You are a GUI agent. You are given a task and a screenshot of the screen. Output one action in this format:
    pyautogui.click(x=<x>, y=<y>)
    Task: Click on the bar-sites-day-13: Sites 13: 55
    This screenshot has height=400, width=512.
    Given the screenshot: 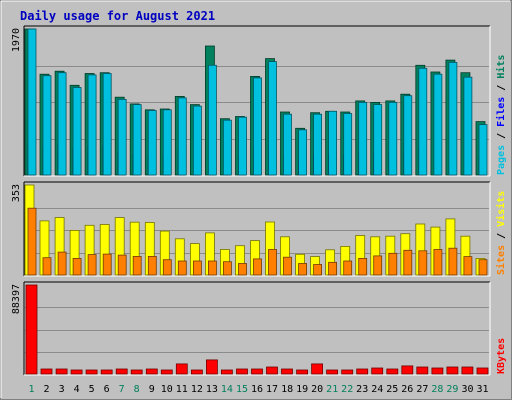 What is the action you would take?
    pyautogui.click(x=212, y=268)
    